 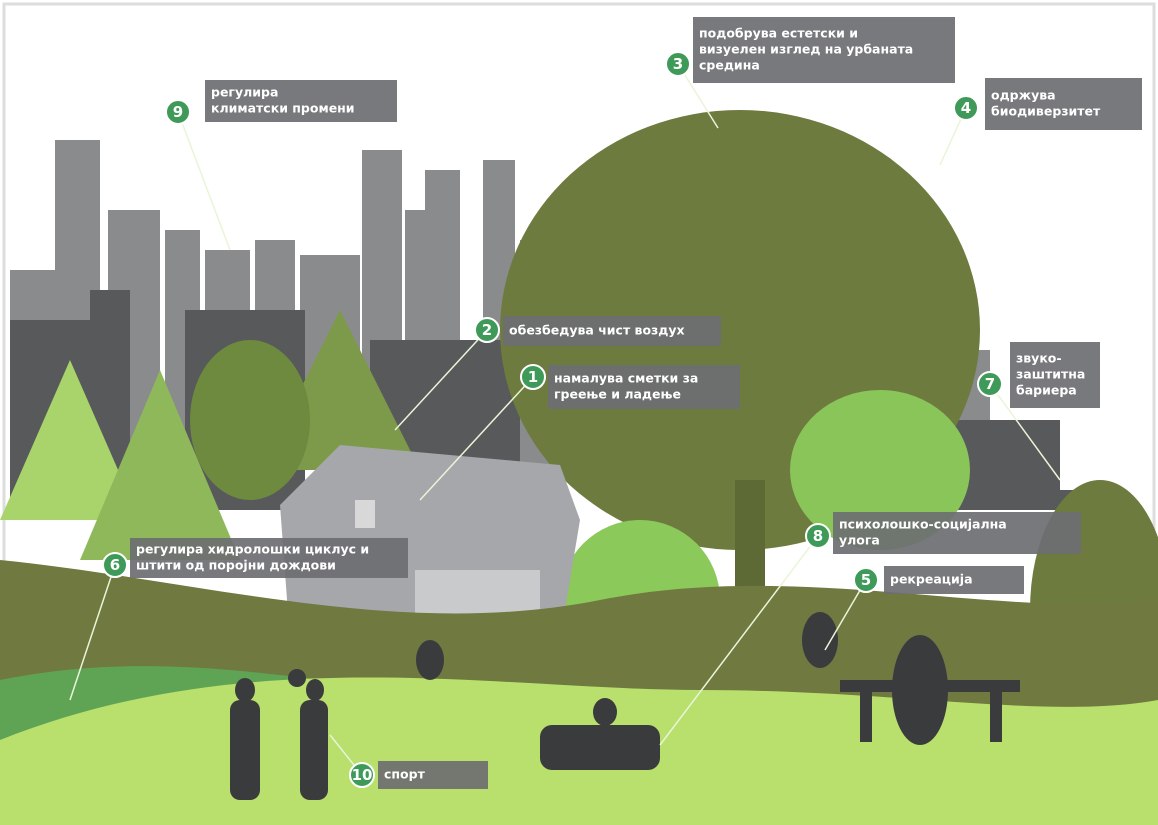 I want to click on label: биодиверзитет, so click(x=1046, y=111).